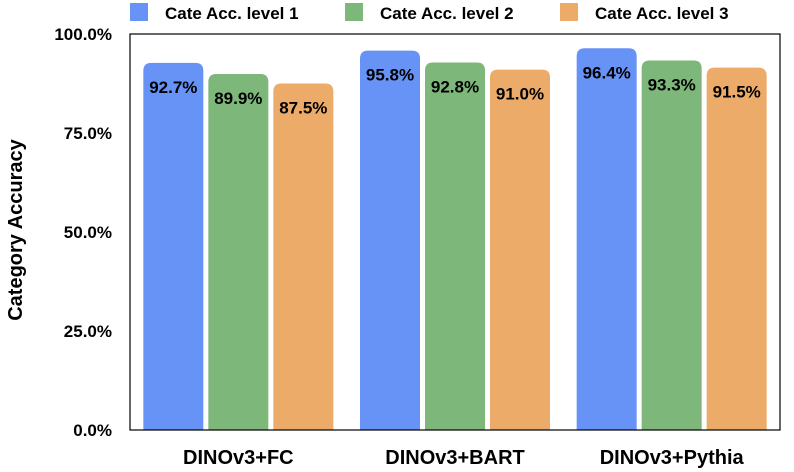 This screenshot has height=472, width=794. I want to click on data-label: 91.0%, so click(520, 94).